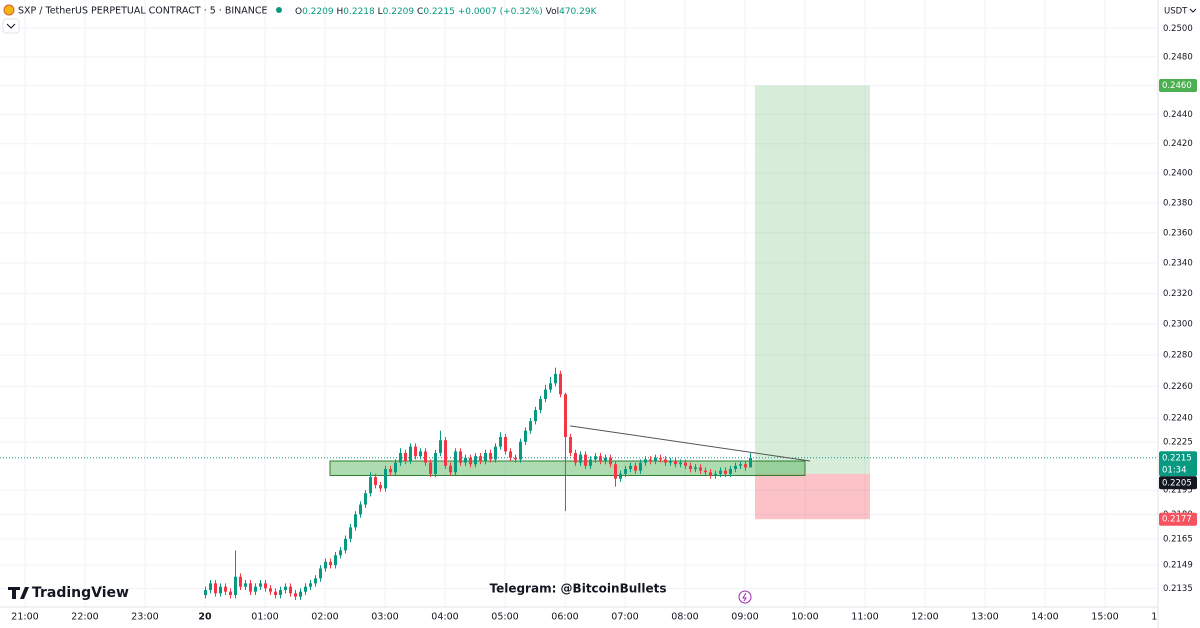 Image resolution: width=1200 pixels, height=628 pixels. What do you see at coordinates (1178, 418) in the screenshot?
I see `y-tick-label: 0.2240` at bounding box center [1178, 418].